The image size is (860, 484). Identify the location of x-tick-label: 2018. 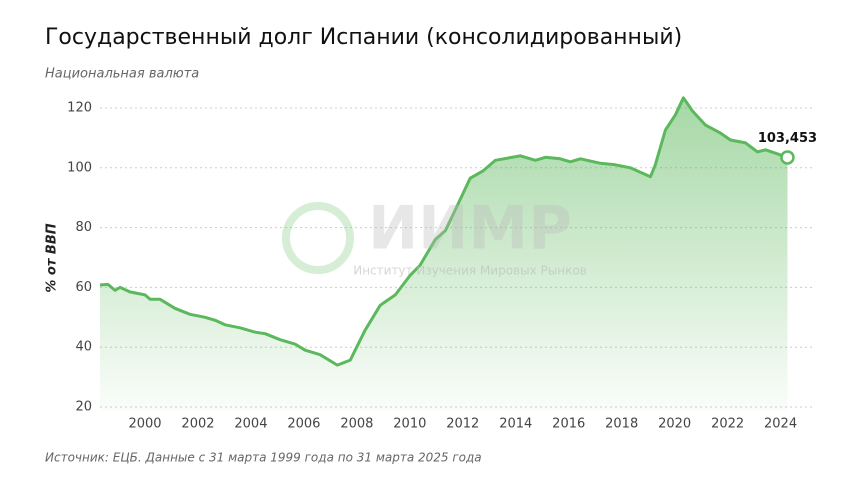
(621, 424).